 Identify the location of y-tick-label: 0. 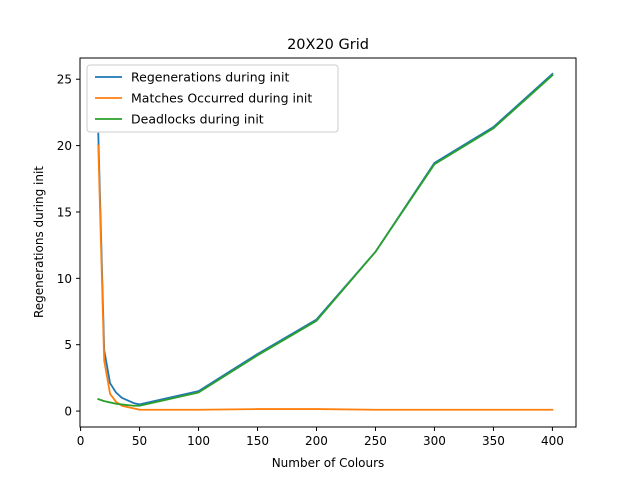
(68, 412).